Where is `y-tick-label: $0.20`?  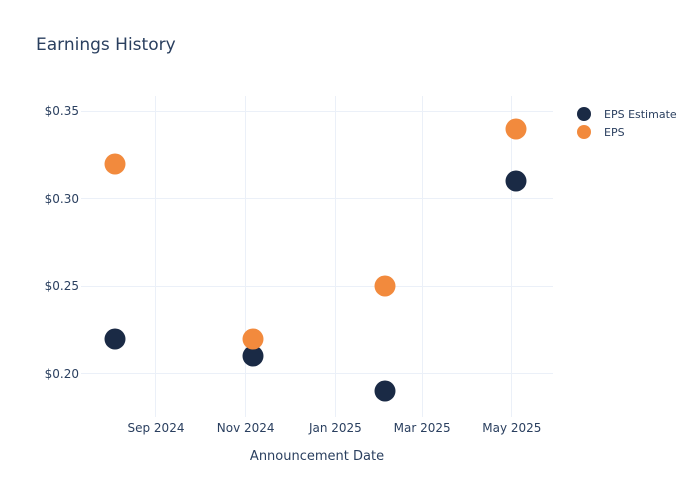
y-tick-label: $0.20 is located at coordinates (61, 373).